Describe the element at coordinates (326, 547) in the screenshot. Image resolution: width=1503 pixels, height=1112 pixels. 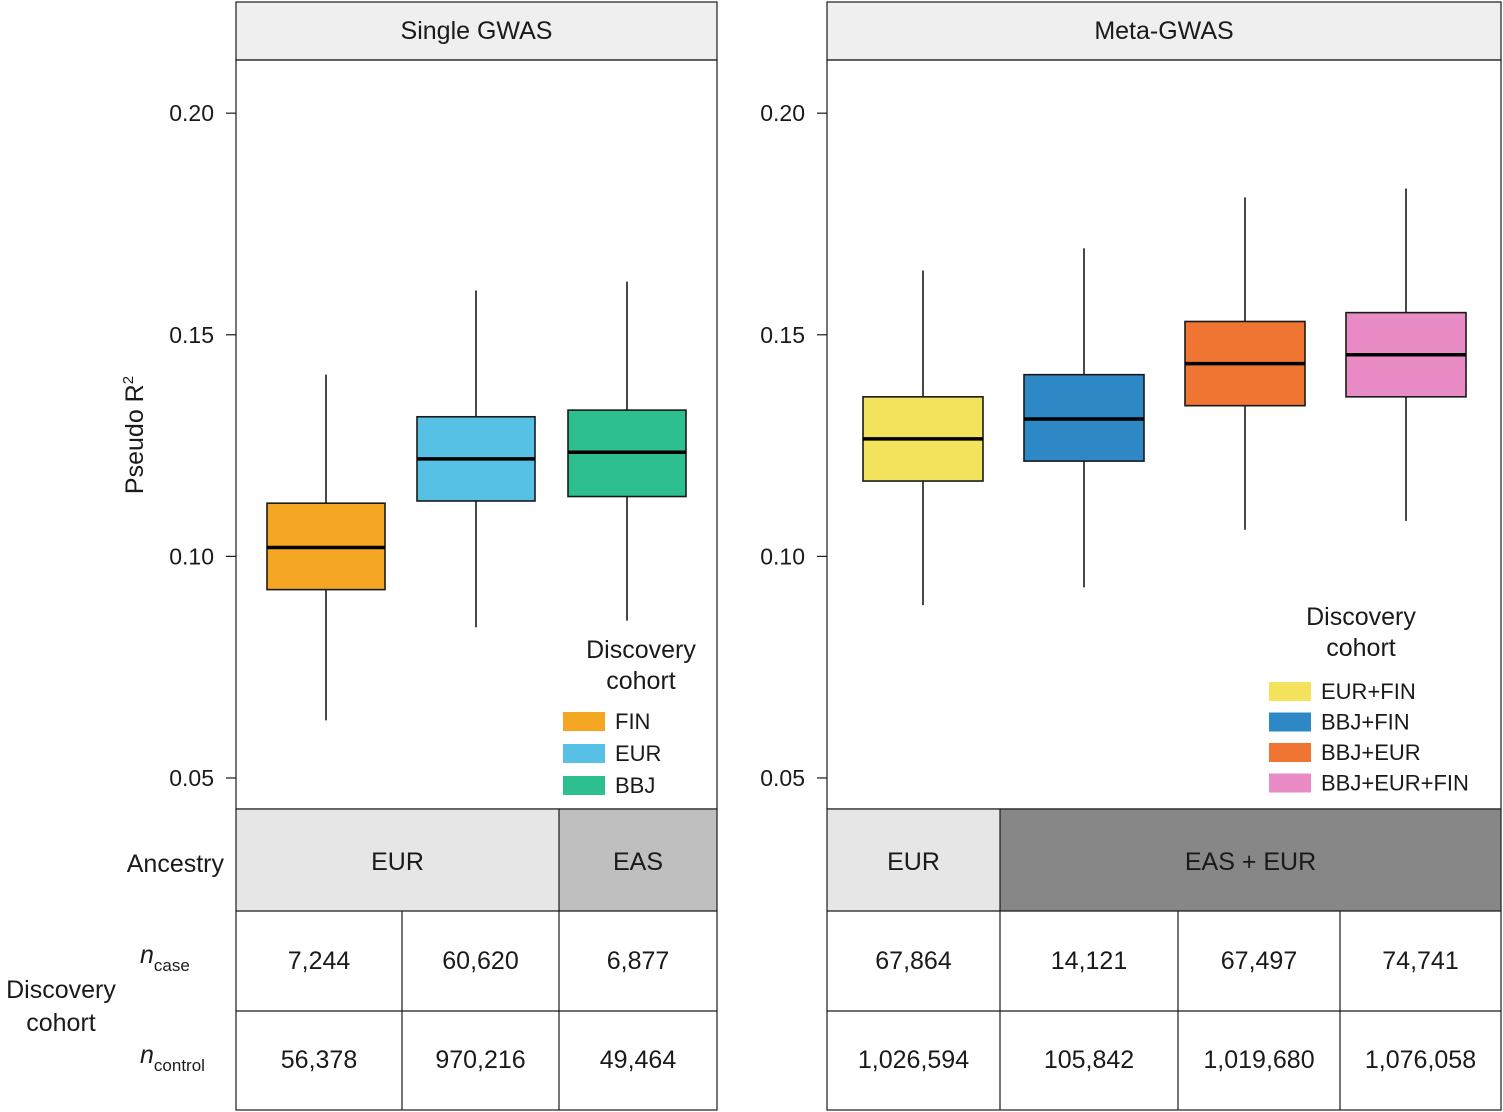
I see `box-fin` at that location.